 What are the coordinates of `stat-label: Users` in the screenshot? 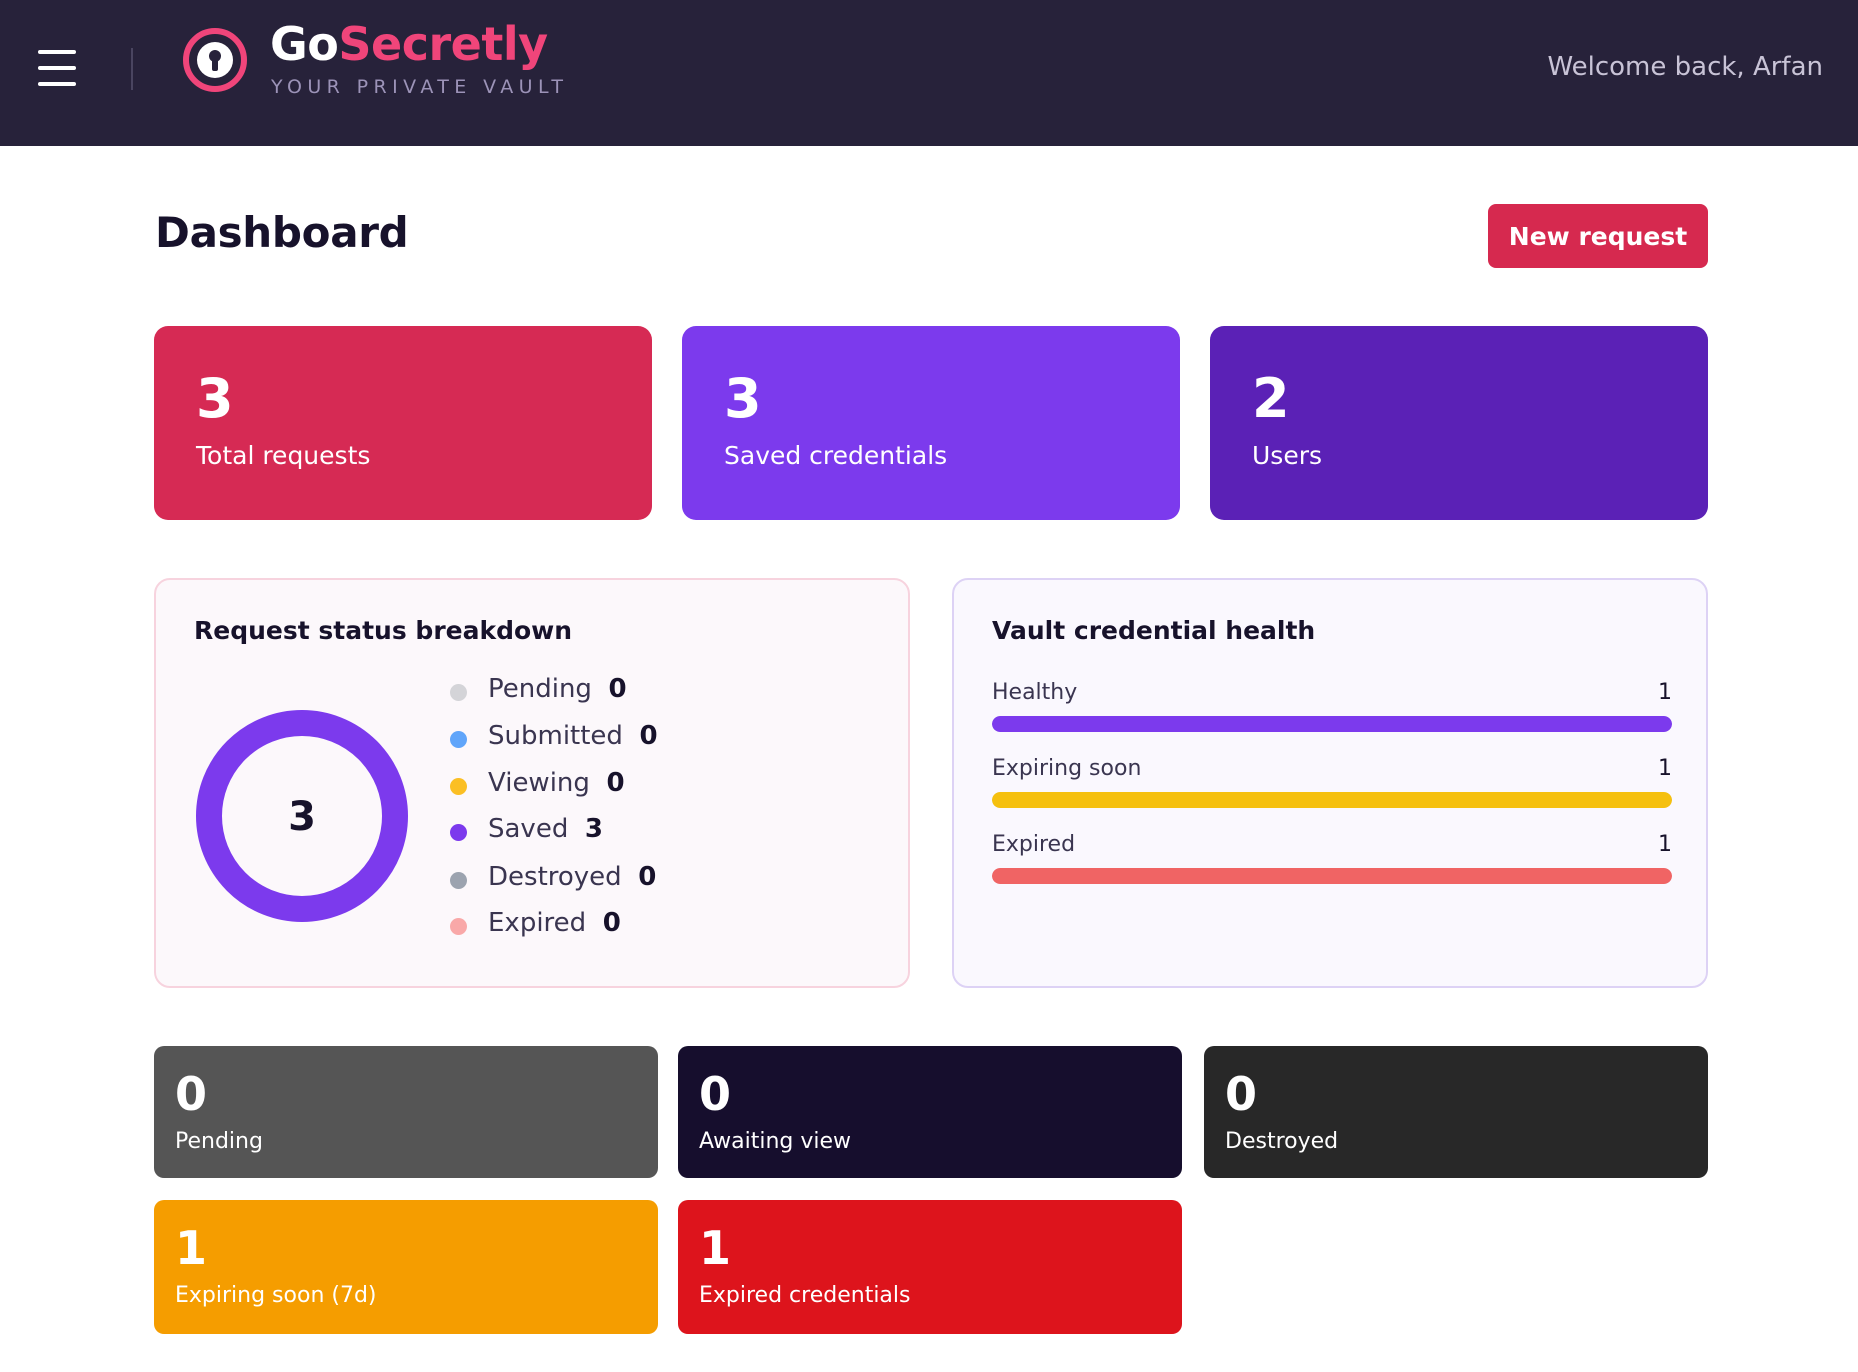 It's located at (1287, 455).